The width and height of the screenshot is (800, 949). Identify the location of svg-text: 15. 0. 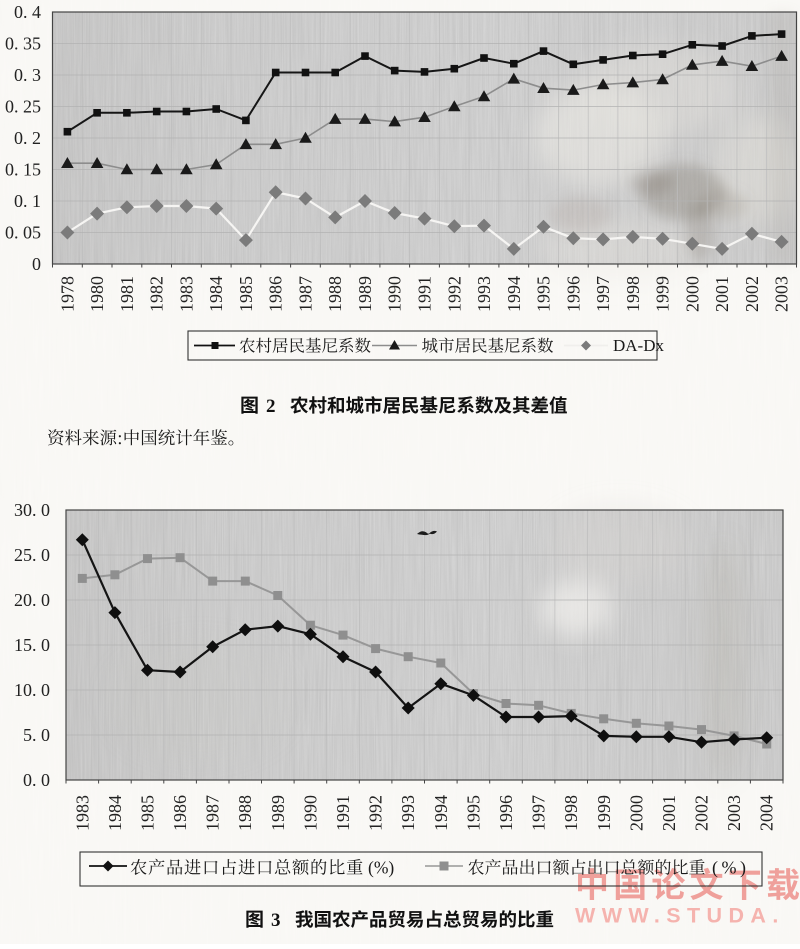
(32, 645).